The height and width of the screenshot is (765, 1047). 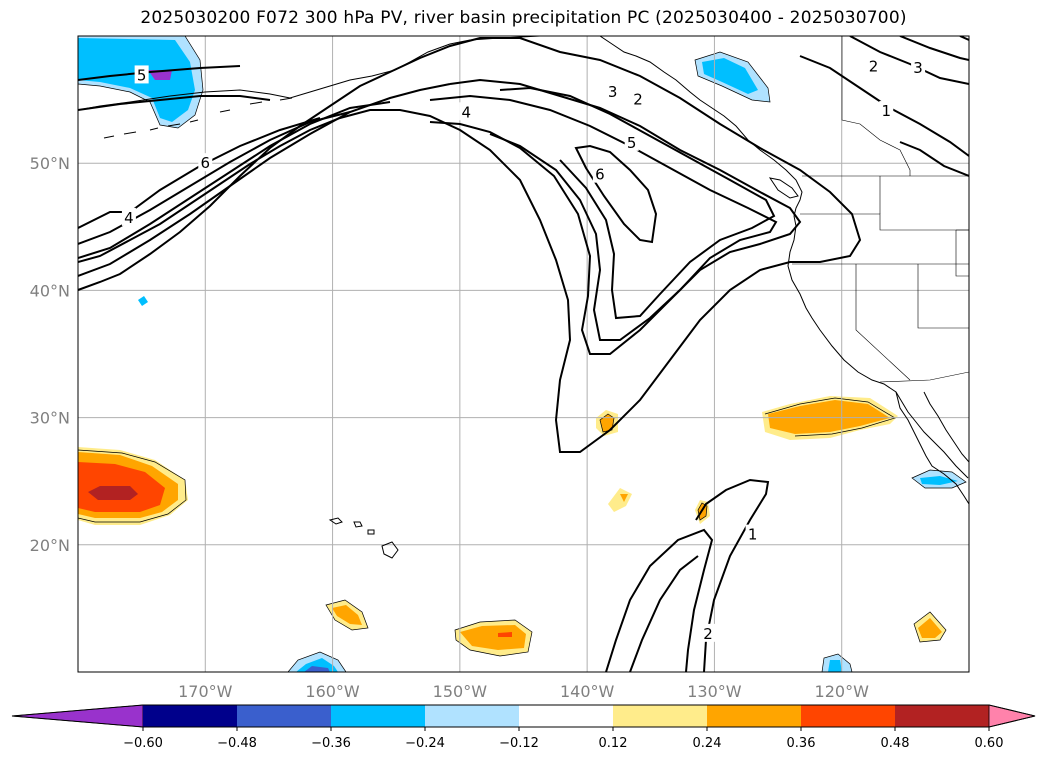 What do you see at coordinates (133, 486) in the screenshot?
I see `precip-blob-w-positive` at bounding box center [133, 486].